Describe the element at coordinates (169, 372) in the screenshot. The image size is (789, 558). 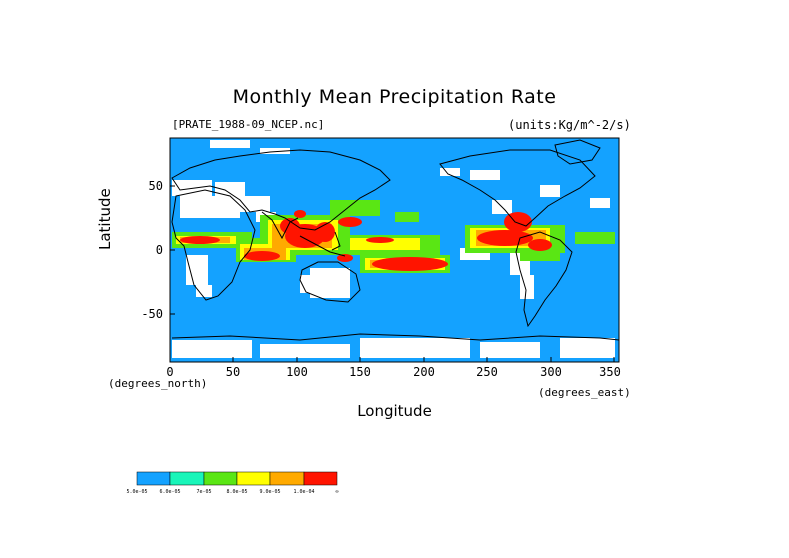
I see `x-tick-label: 0` at that location.